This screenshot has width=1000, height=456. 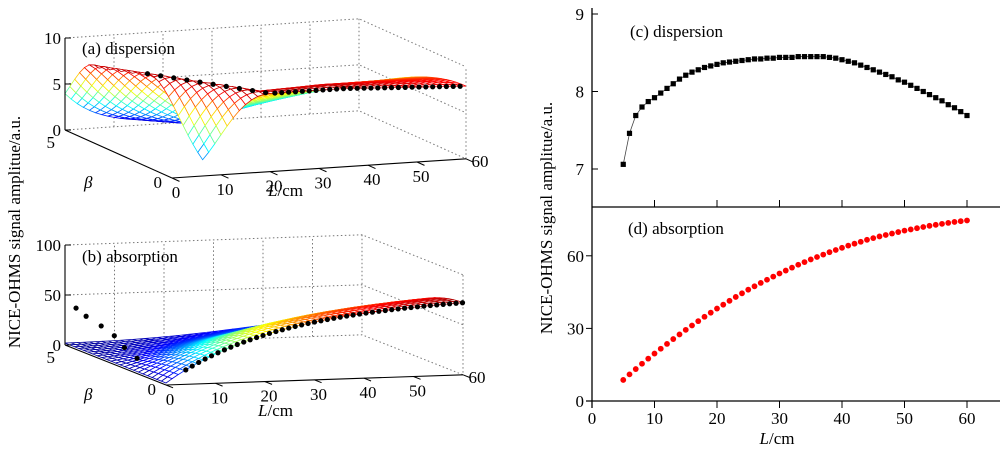 I want to click on l-tick-label: 10, so click(x=225, y=189).